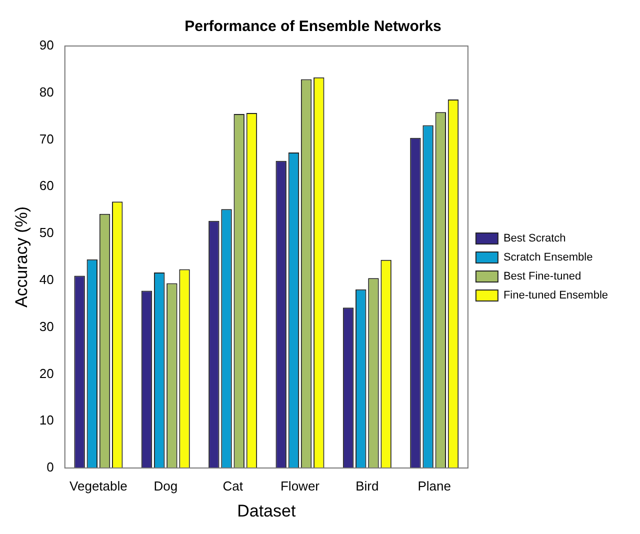 Image resolution: width=640 pixels, height=534 pixels. Describe the element at coordinates (300, 486) in the screenshot. I see `x-tick-label: Flower` at that location.